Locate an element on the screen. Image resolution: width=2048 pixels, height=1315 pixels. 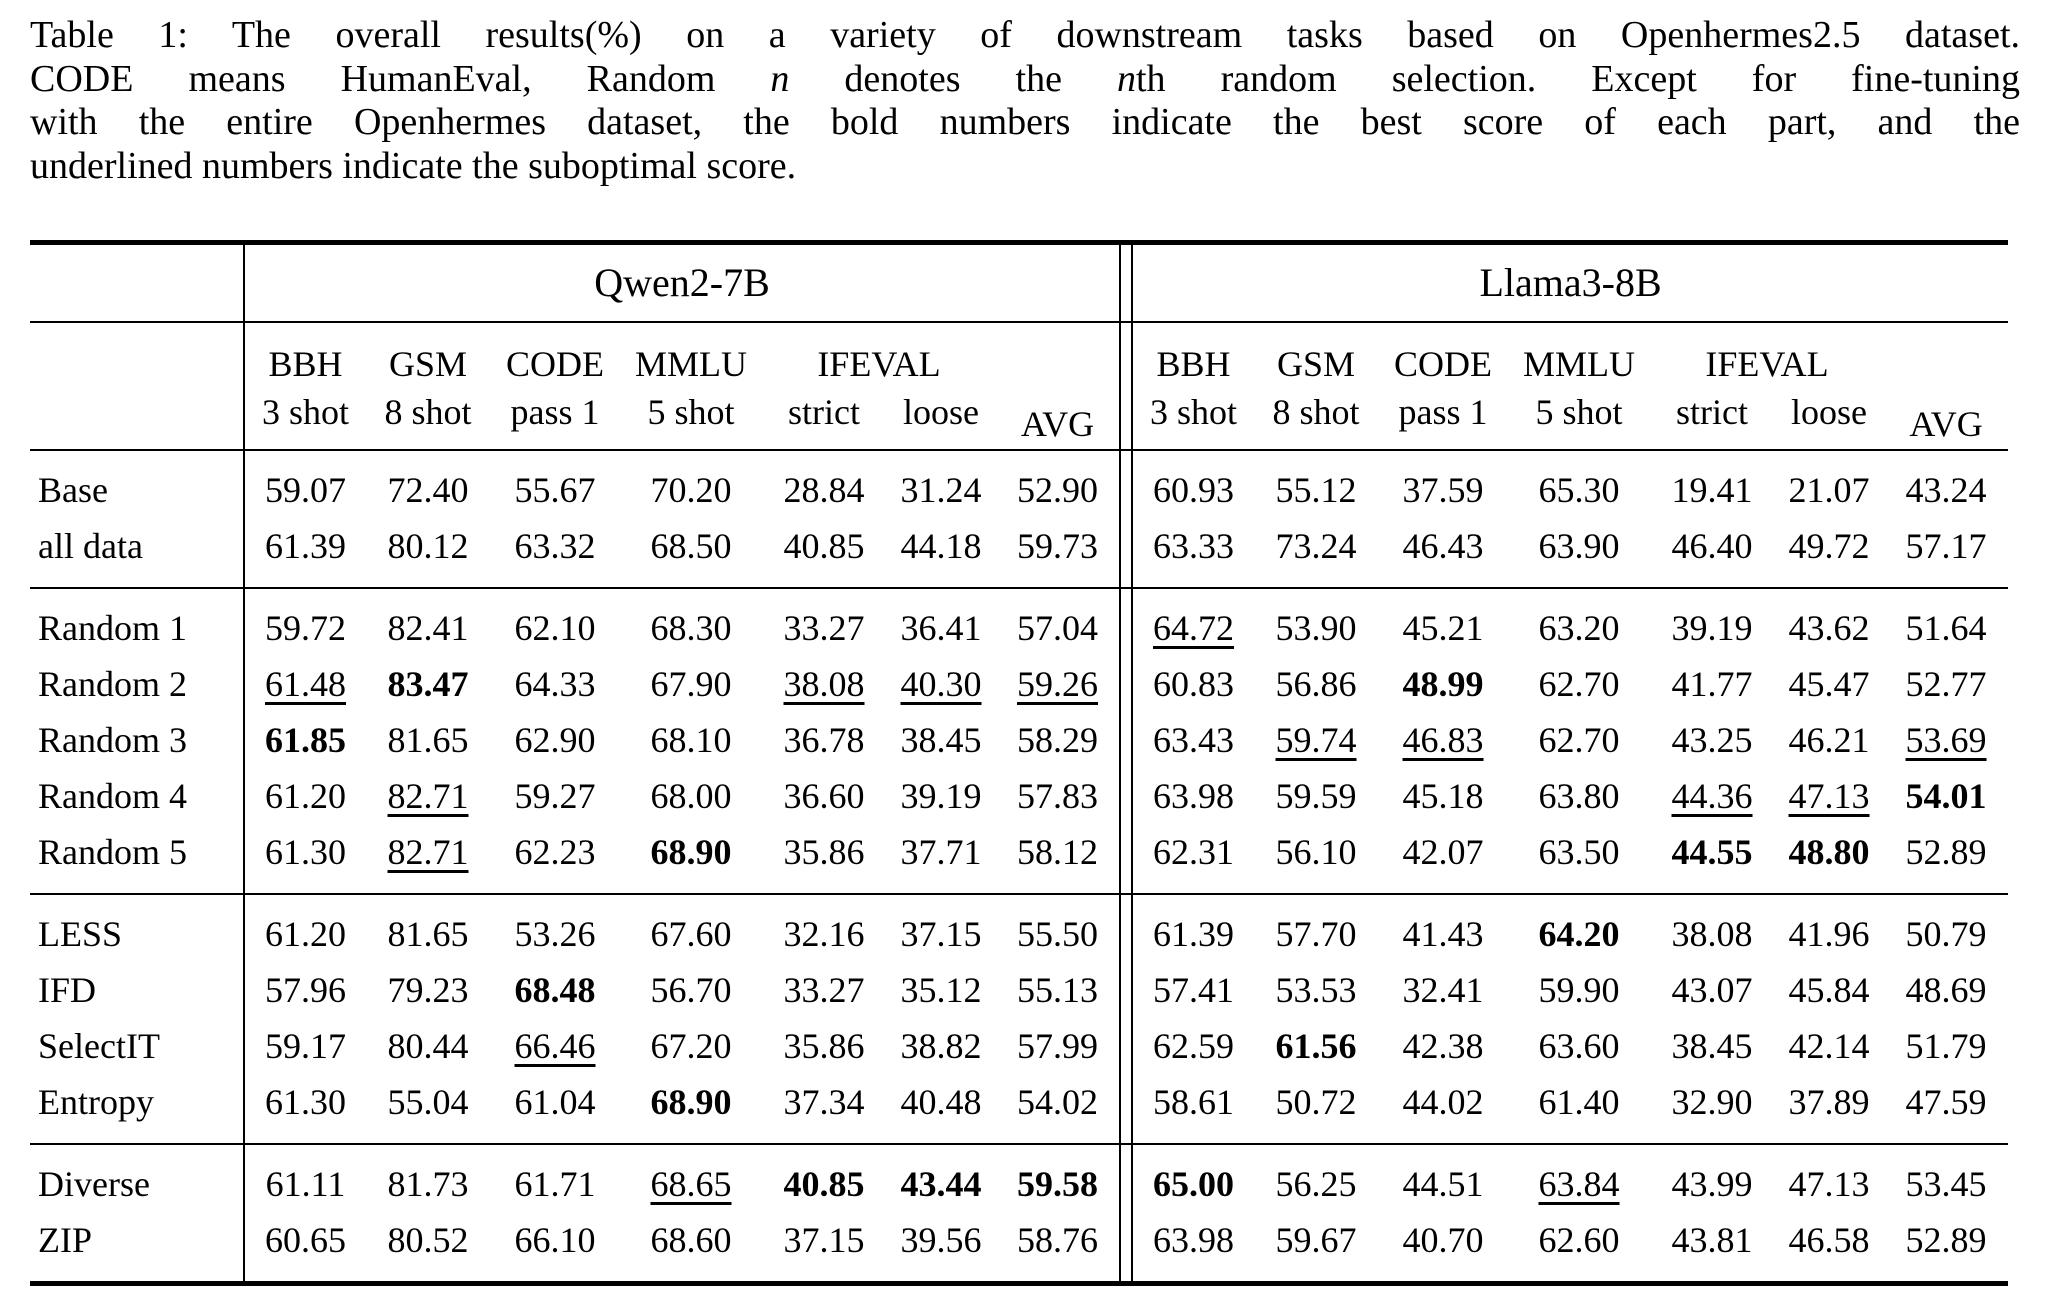
score-value: 63.32 is located at coordinates (555, 546).